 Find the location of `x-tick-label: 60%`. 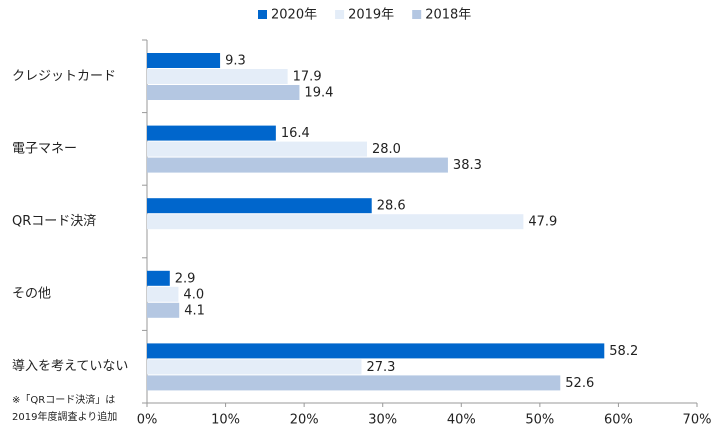

x-tick-label: 60% is located at coordinates (618, 420).